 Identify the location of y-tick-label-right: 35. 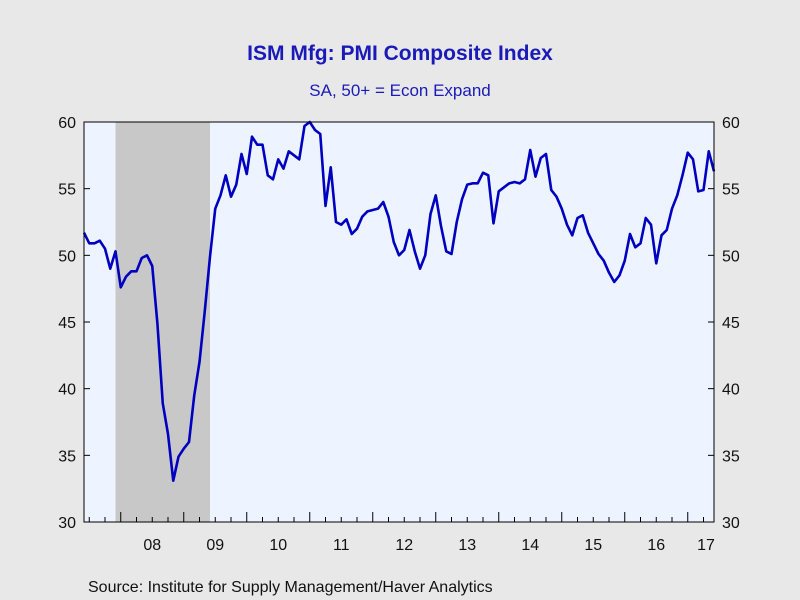
(731, 456).